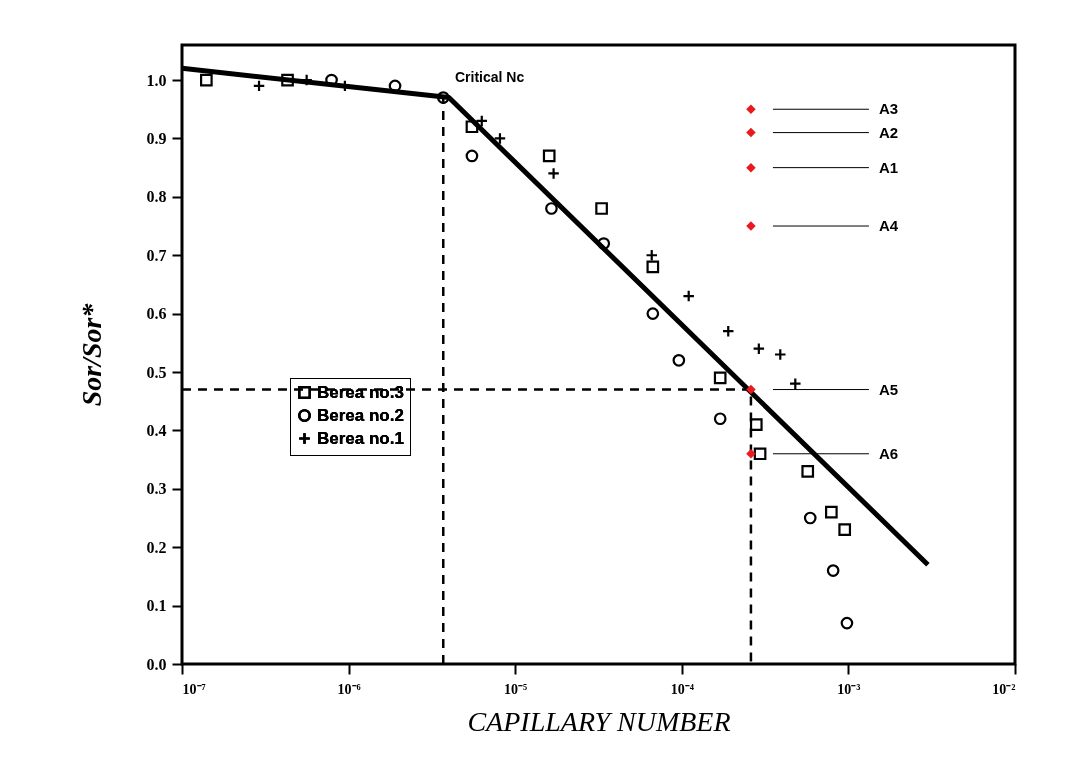 The image size is (1087, 767). Describe the element at coordinates (156, 664) in the screenshot. I see `y-tick-label: 0.0` at that location.